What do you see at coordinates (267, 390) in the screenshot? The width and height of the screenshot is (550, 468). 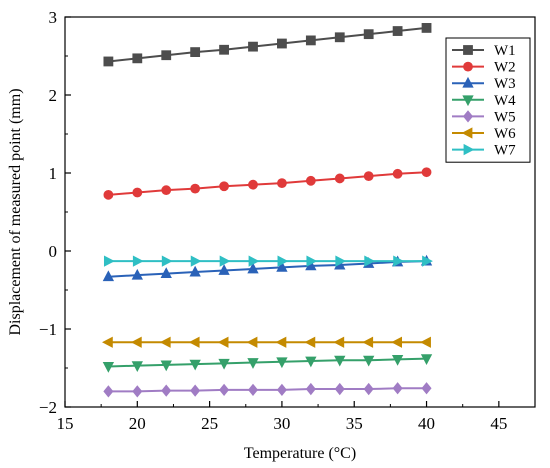 I see `series-w5` at bounding box center [267, 390].